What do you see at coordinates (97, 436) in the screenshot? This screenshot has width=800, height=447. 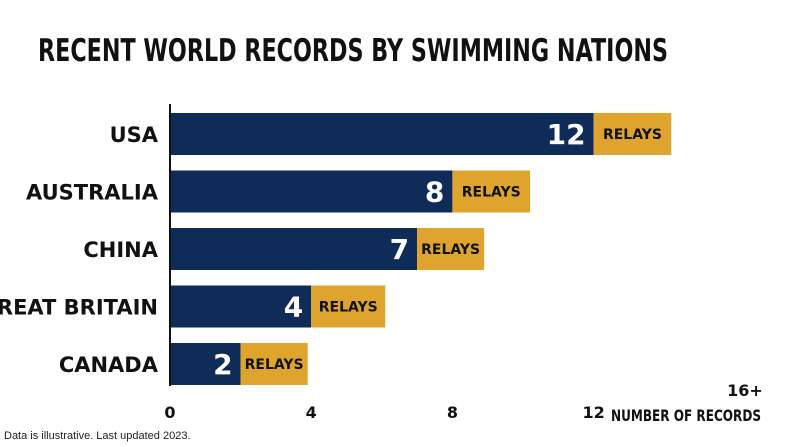 I see `footnote: Data is illustrative. Last updated 2023.` at bounding box center [97, 436].